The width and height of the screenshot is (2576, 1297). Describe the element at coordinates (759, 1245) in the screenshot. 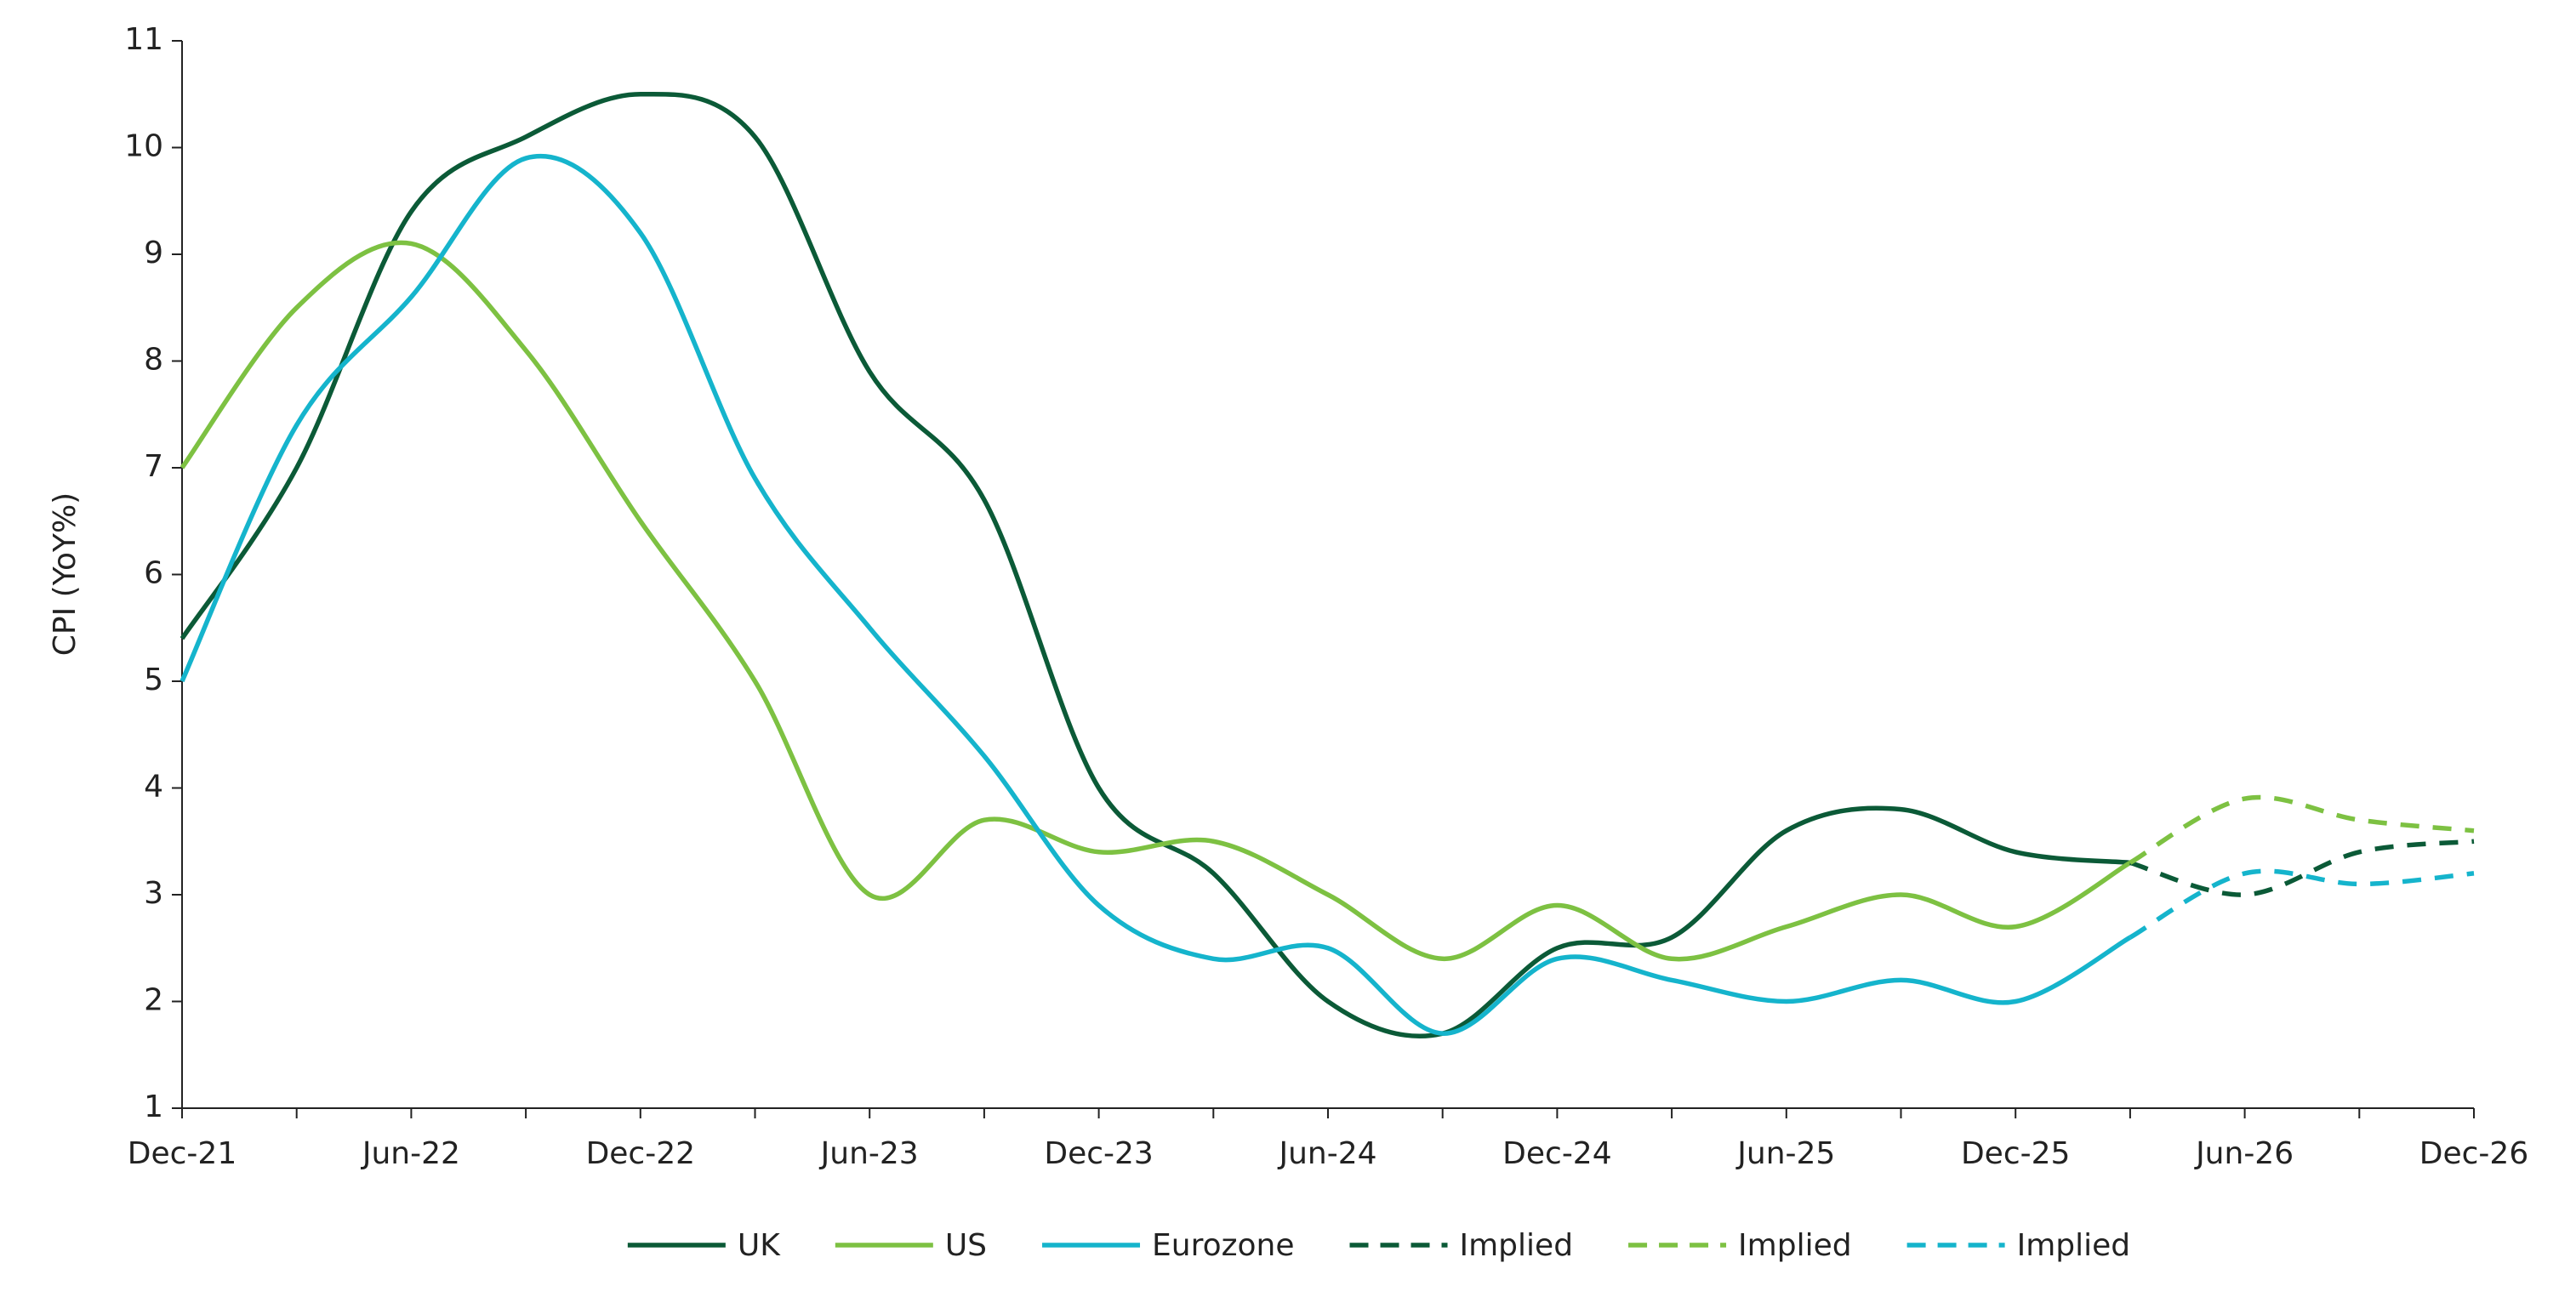

I see `legend-label: UK` at that location.